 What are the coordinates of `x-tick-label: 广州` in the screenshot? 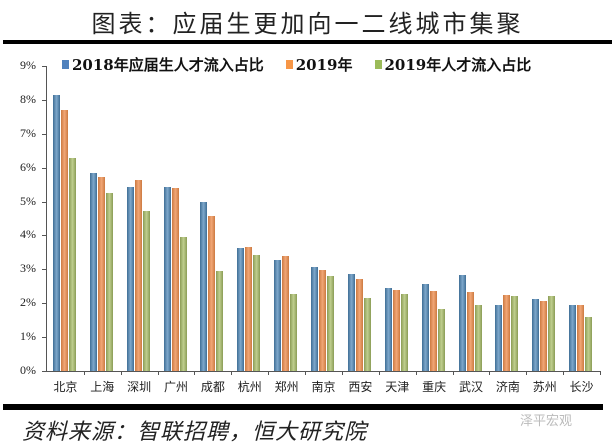 It's located at (176, 387).